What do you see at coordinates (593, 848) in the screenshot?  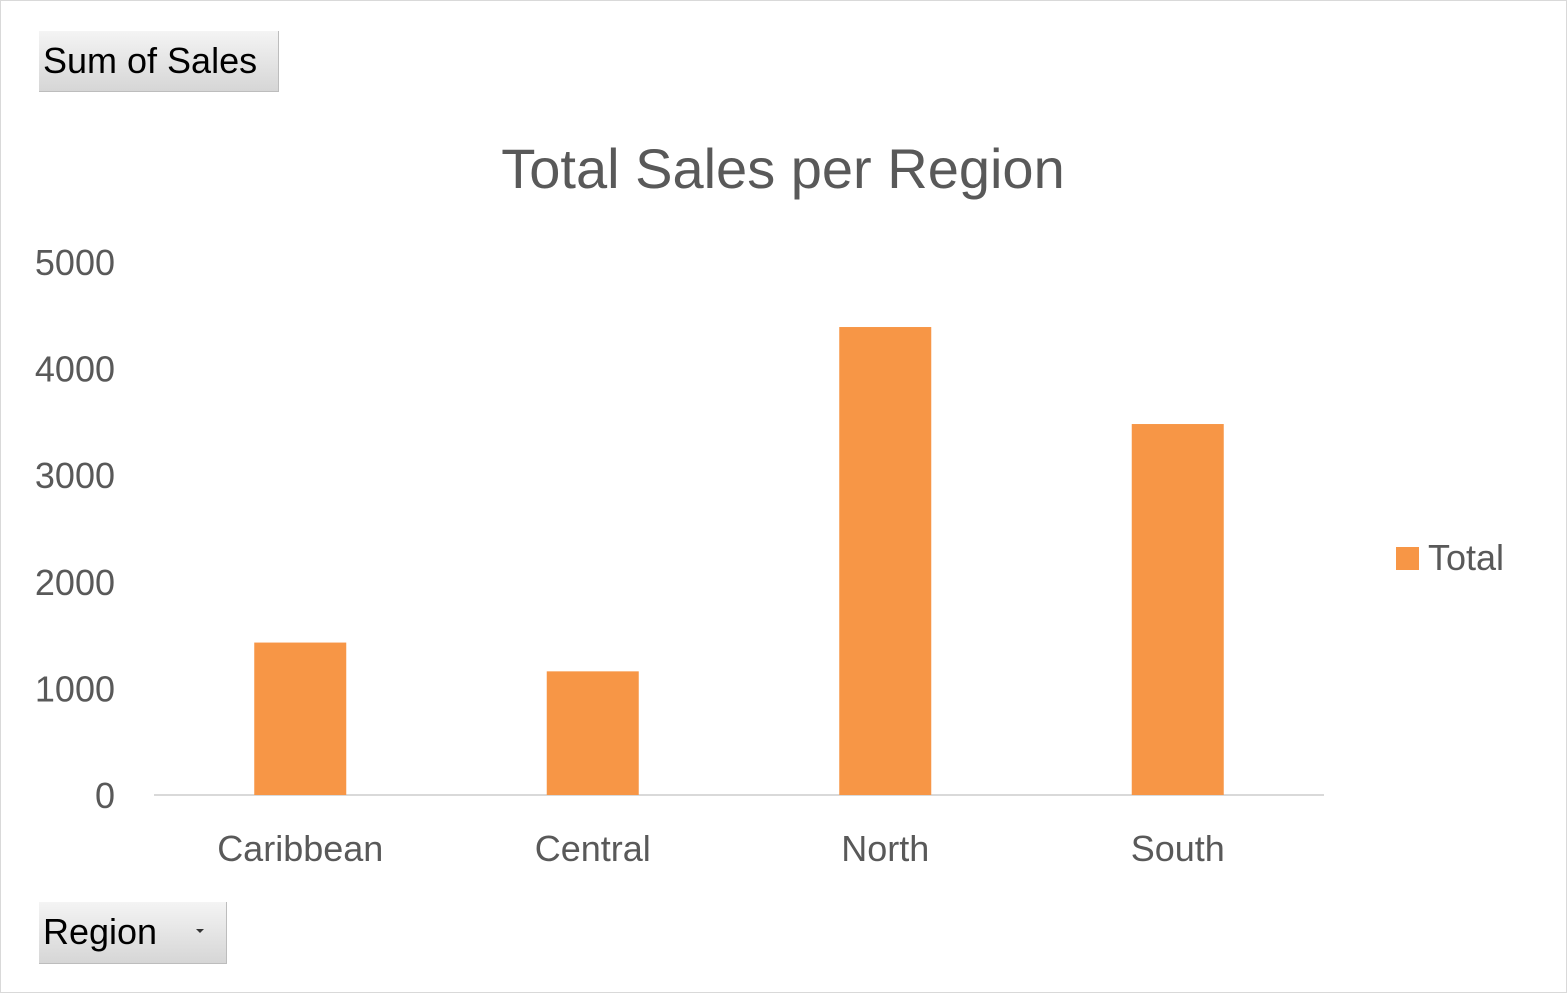 I see `x-tick-label-central: Central` at bounding box center [593, 848].